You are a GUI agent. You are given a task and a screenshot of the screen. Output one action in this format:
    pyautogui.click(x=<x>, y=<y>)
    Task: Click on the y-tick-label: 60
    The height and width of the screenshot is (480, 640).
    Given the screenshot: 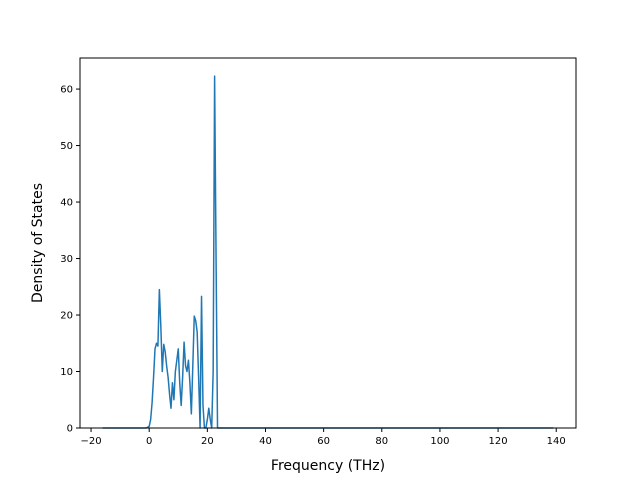 What is the action you would take?
    pyautogui.click(x=66, y=90)
    